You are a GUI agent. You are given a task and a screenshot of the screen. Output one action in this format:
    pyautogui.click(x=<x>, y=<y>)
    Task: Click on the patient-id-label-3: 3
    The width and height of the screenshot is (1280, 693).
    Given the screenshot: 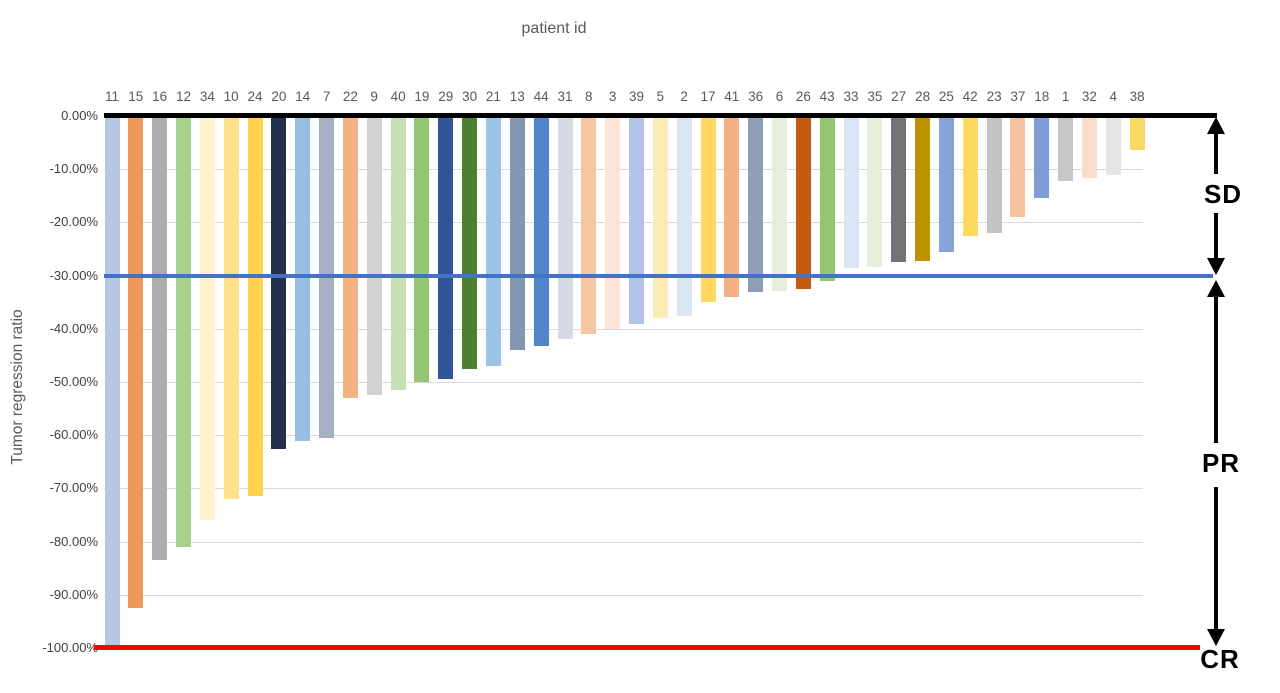 What is the action you would take?
    pyautogui.click(x=612, y=96)
    